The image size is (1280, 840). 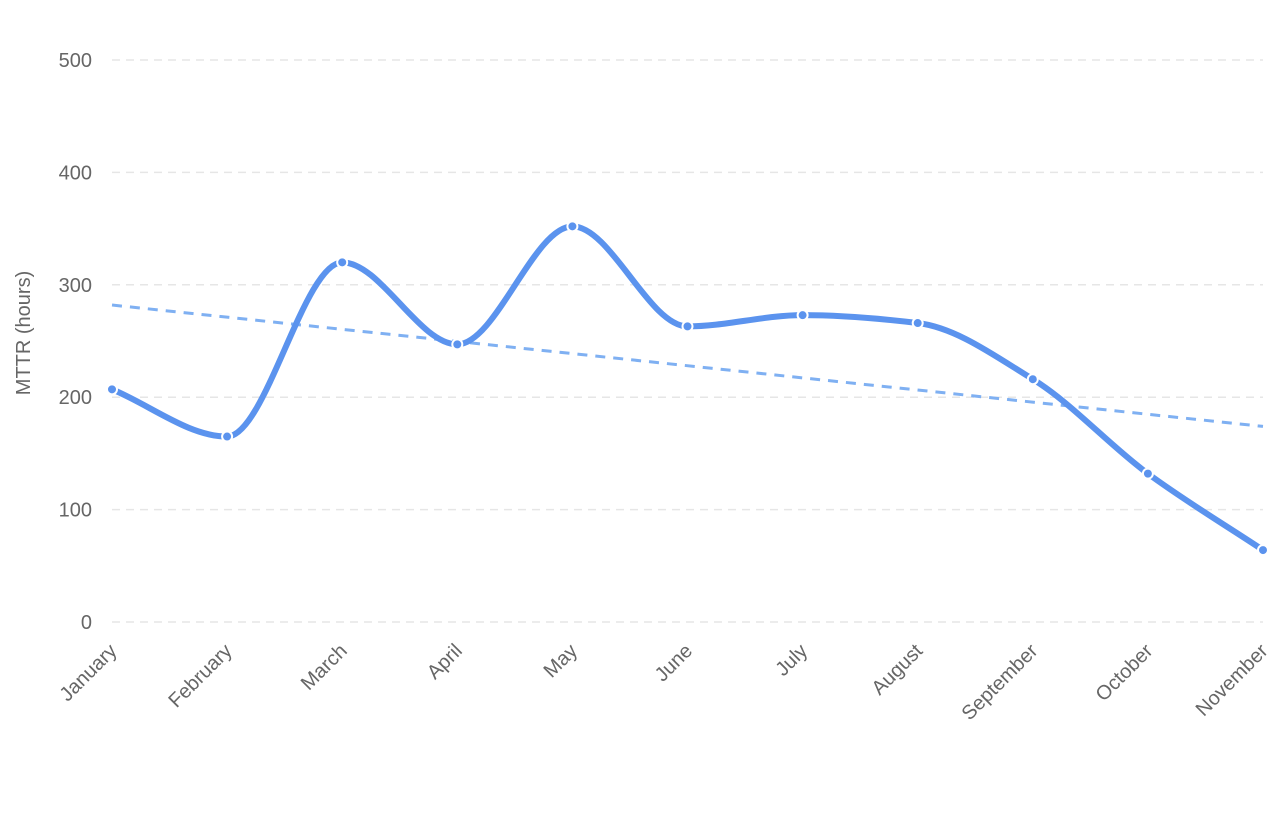 What do you see at coordinates (75, 286) in the screenshot?
I see `y-tick-label: 300` at bounding box center [75, 286].